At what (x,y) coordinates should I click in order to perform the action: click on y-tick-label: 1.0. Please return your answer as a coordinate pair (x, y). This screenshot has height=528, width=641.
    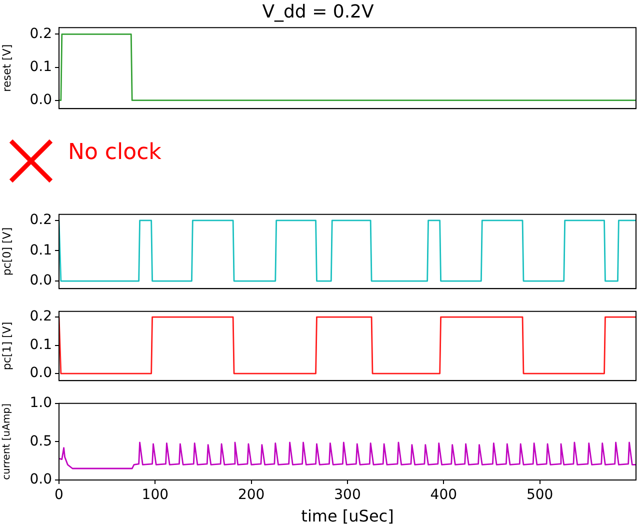
    Looking at the image, I should click on (41, 403).